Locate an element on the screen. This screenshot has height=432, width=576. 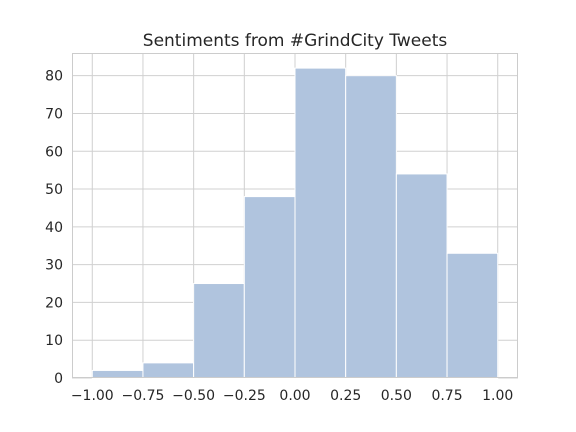
y-tick-label: 80 is located at coordinates (54, 77).